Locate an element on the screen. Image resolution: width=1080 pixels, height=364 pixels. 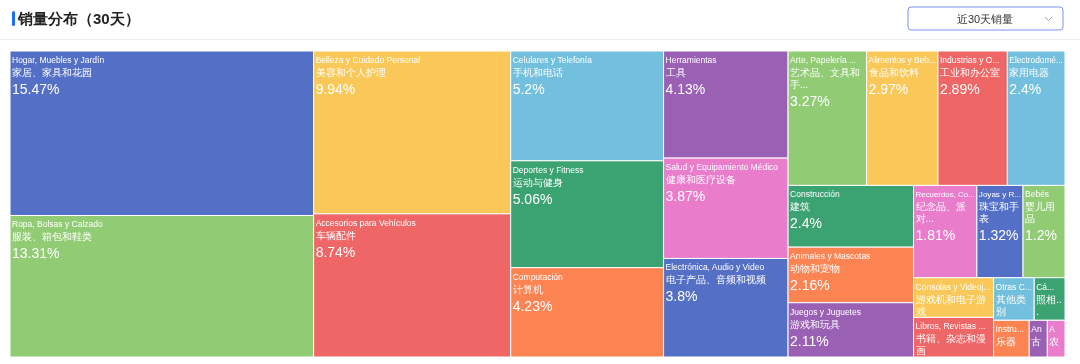
category-label: Herramientas 工具 is located at coordinates (691, 66).